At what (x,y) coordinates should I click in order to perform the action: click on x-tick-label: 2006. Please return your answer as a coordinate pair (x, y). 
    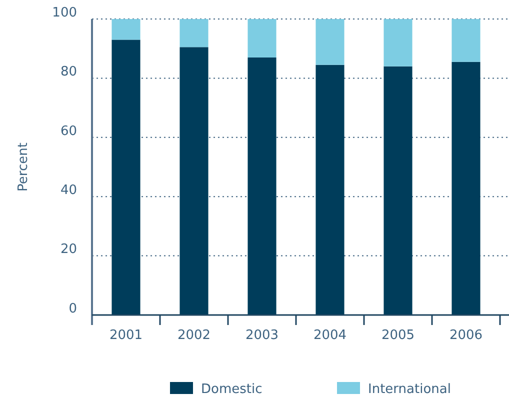
    Looking at the image, I should click on (466, 335).